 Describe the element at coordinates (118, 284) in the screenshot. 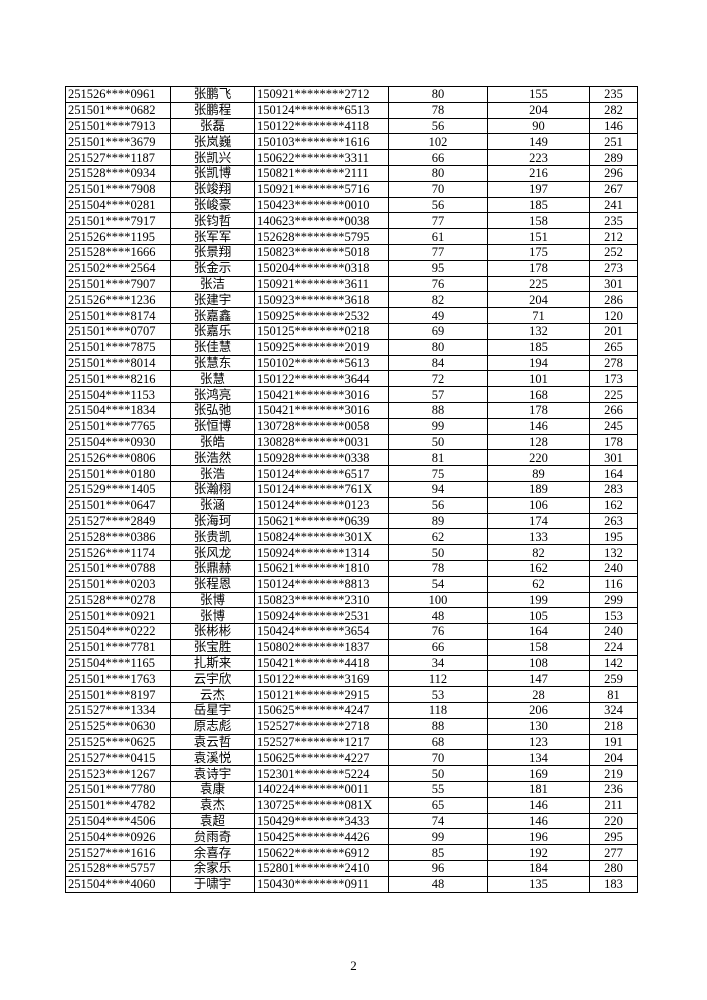

I see `exam-number-cell: 251501****7907` at that location.